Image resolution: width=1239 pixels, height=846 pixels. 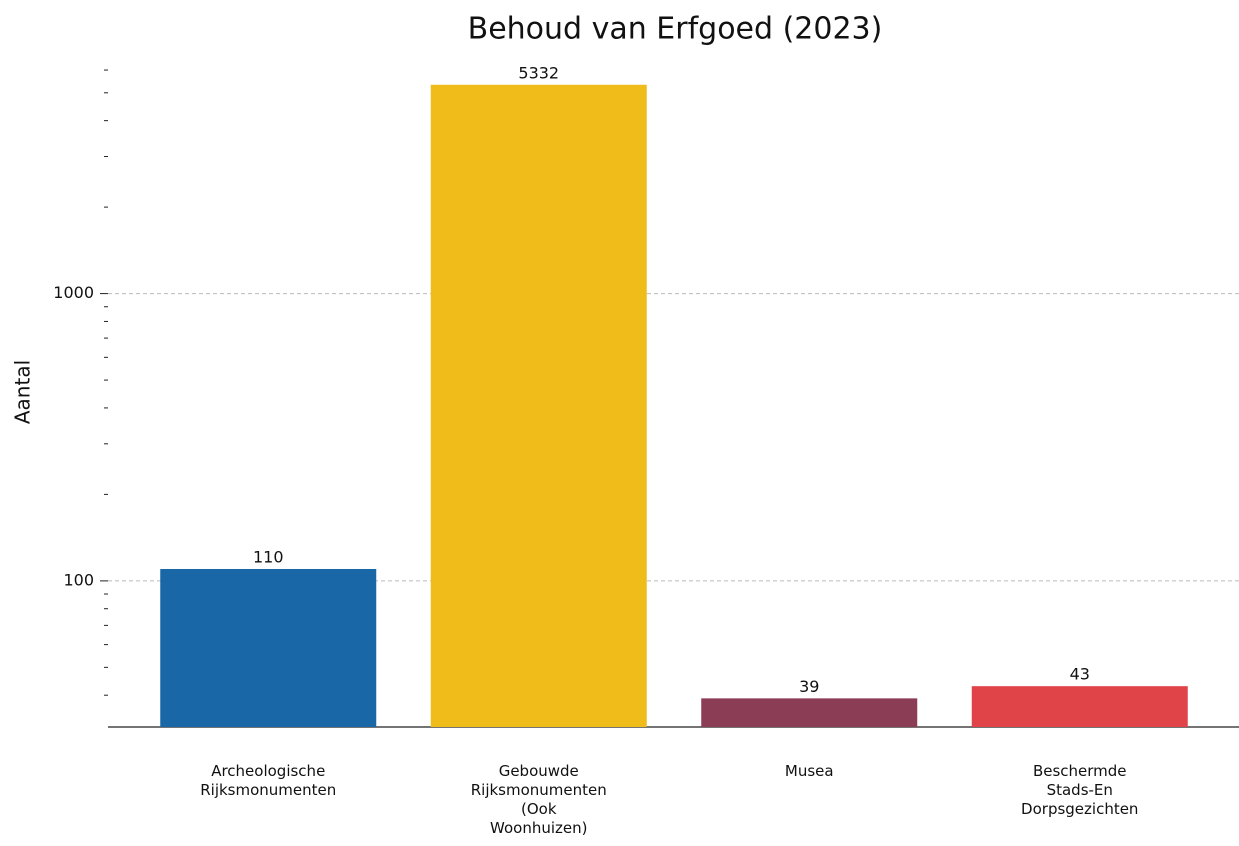 What do you see at coordinates (1080, 674) in the screenshot?
I see `bar-value-label: 43` at bounding box center [1080, 674].